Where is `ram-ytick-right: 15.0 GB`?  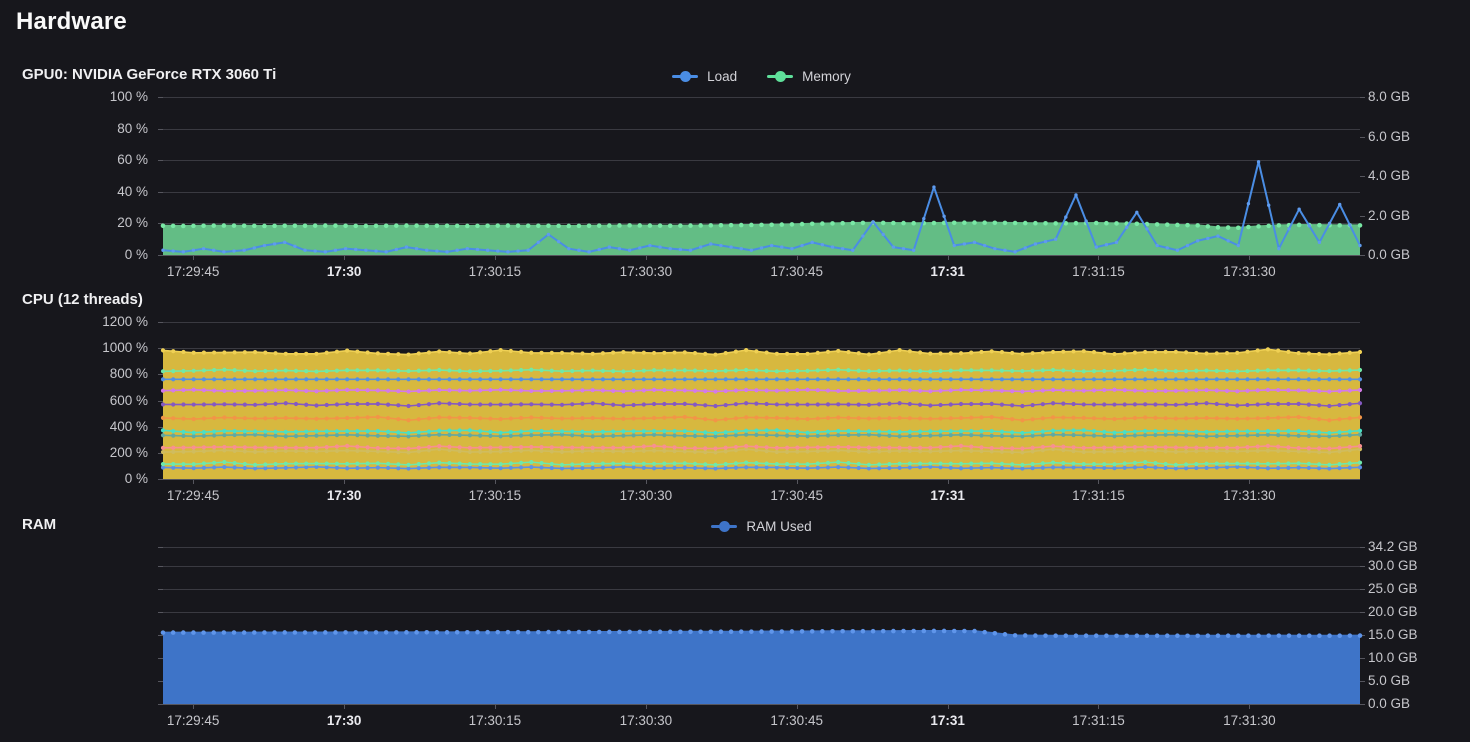
ram-ytick-right: 15.0 GB is located at coordinates (1393, 635).